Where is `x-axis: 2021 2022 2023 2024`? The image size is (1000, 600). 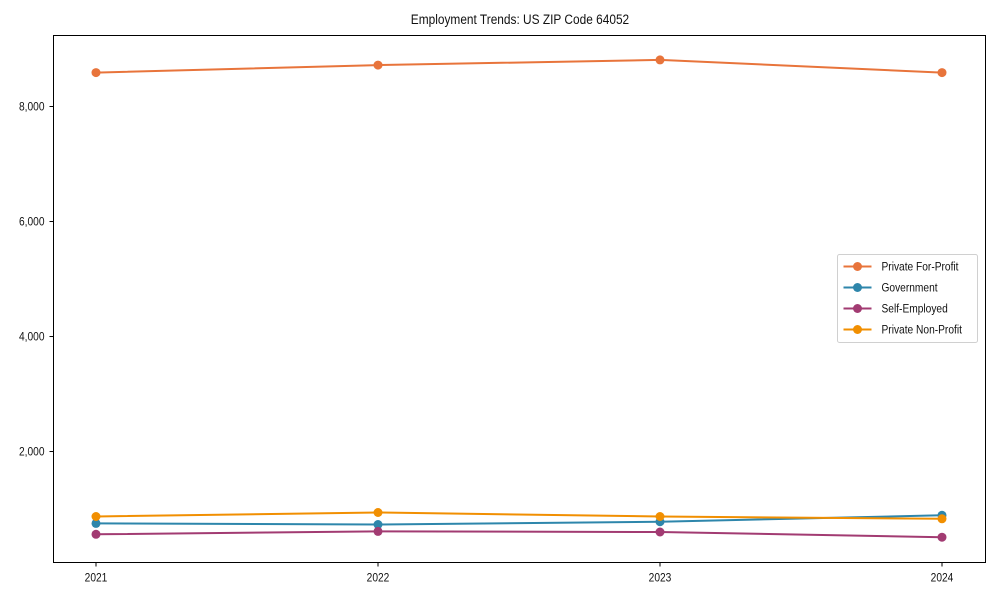 x-axis: 2021 2022 2023 2024 is located at coordinates (519, 573).